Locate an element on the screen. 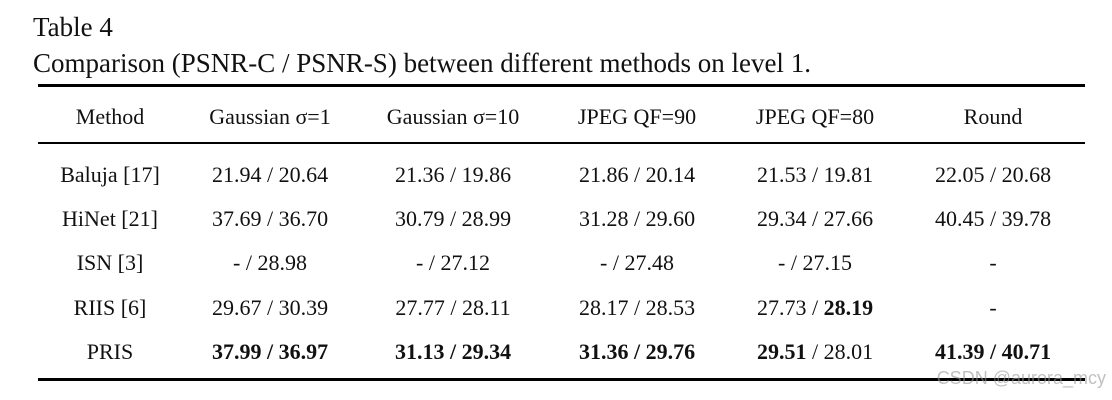 The image size is (1112, 400). value-part: 31.13 is located at coordinates (419, 351).